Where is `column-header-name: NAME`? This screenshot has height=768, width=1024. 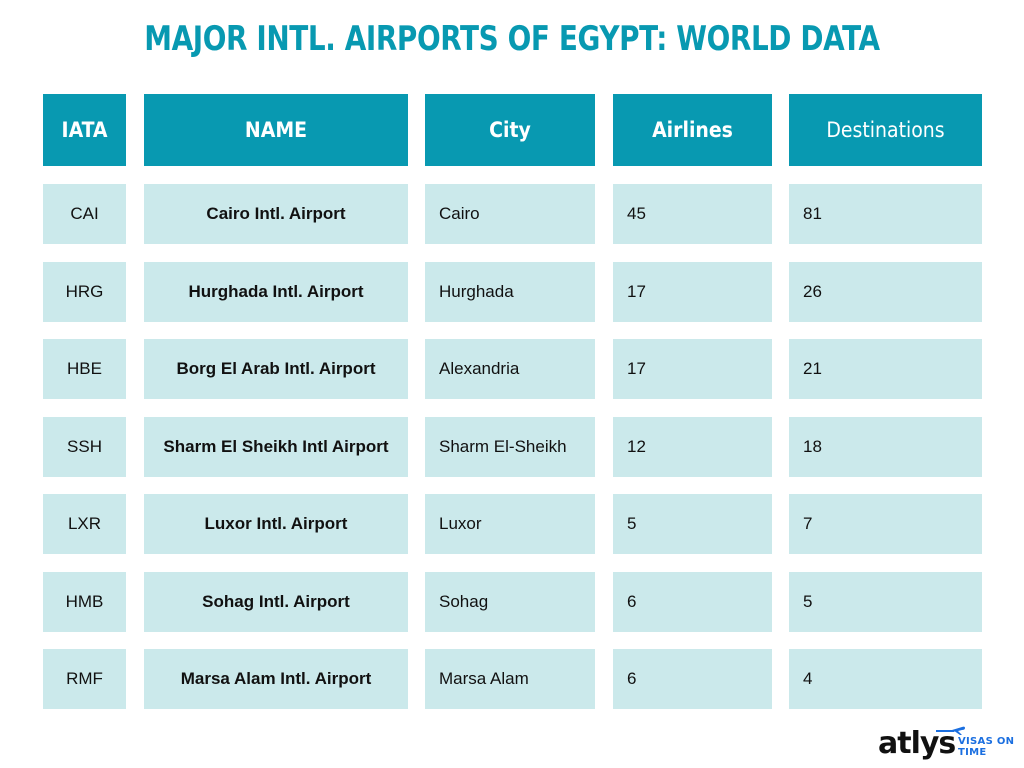 column-header-name: NAME is located at coordinates (276, 130).